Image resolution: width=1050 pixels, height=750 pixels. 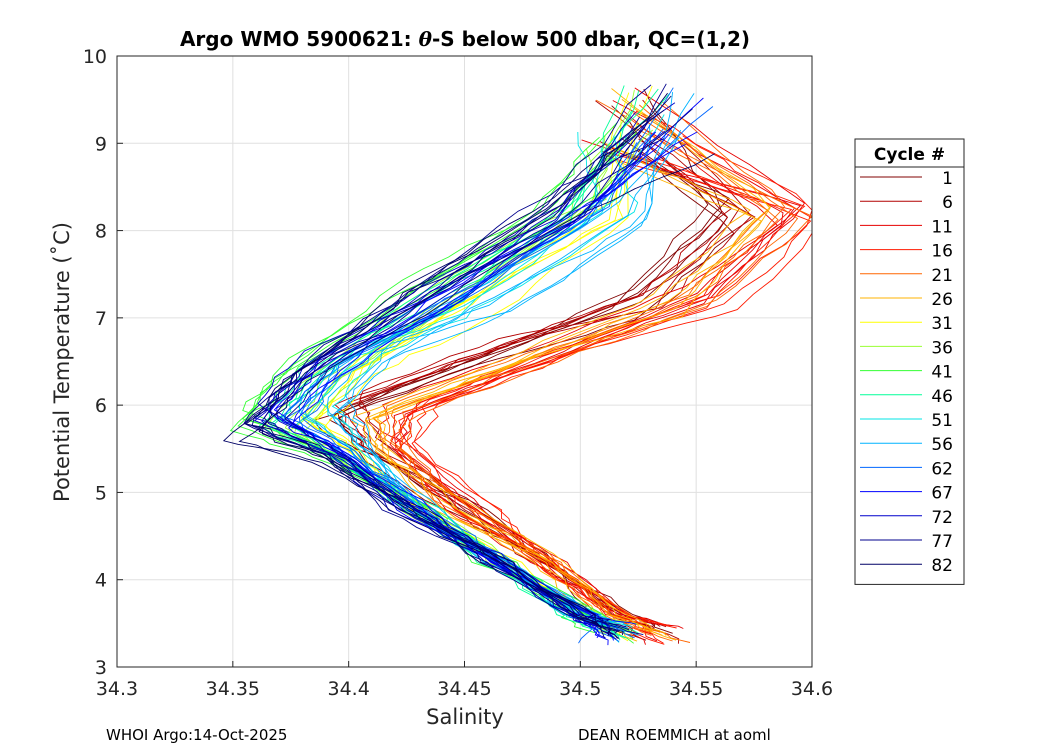 What do you see at coordinates (101, 144) in the screenshot?
I see `y-tick-label: 9` at bounding box center [101, 144].